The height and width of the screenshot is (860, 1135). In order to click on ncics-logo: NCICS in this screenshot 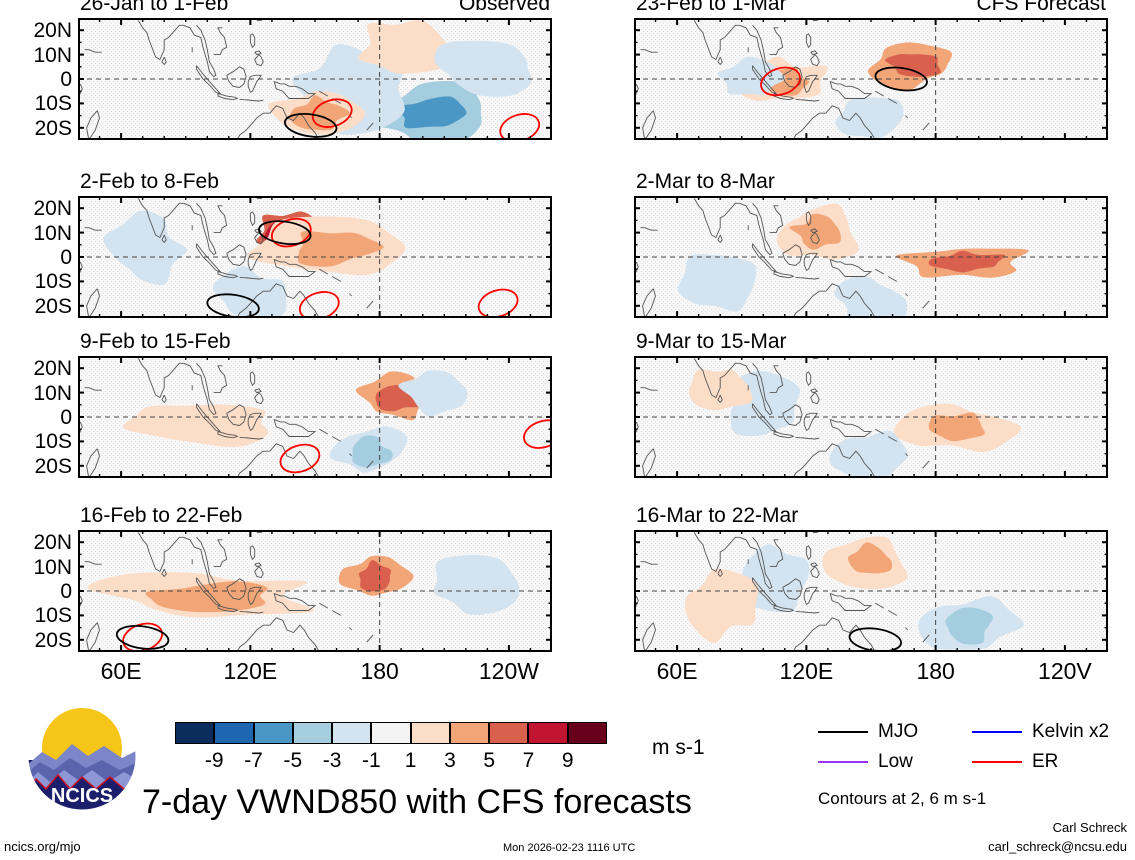, I will do `click(82, 756)`.